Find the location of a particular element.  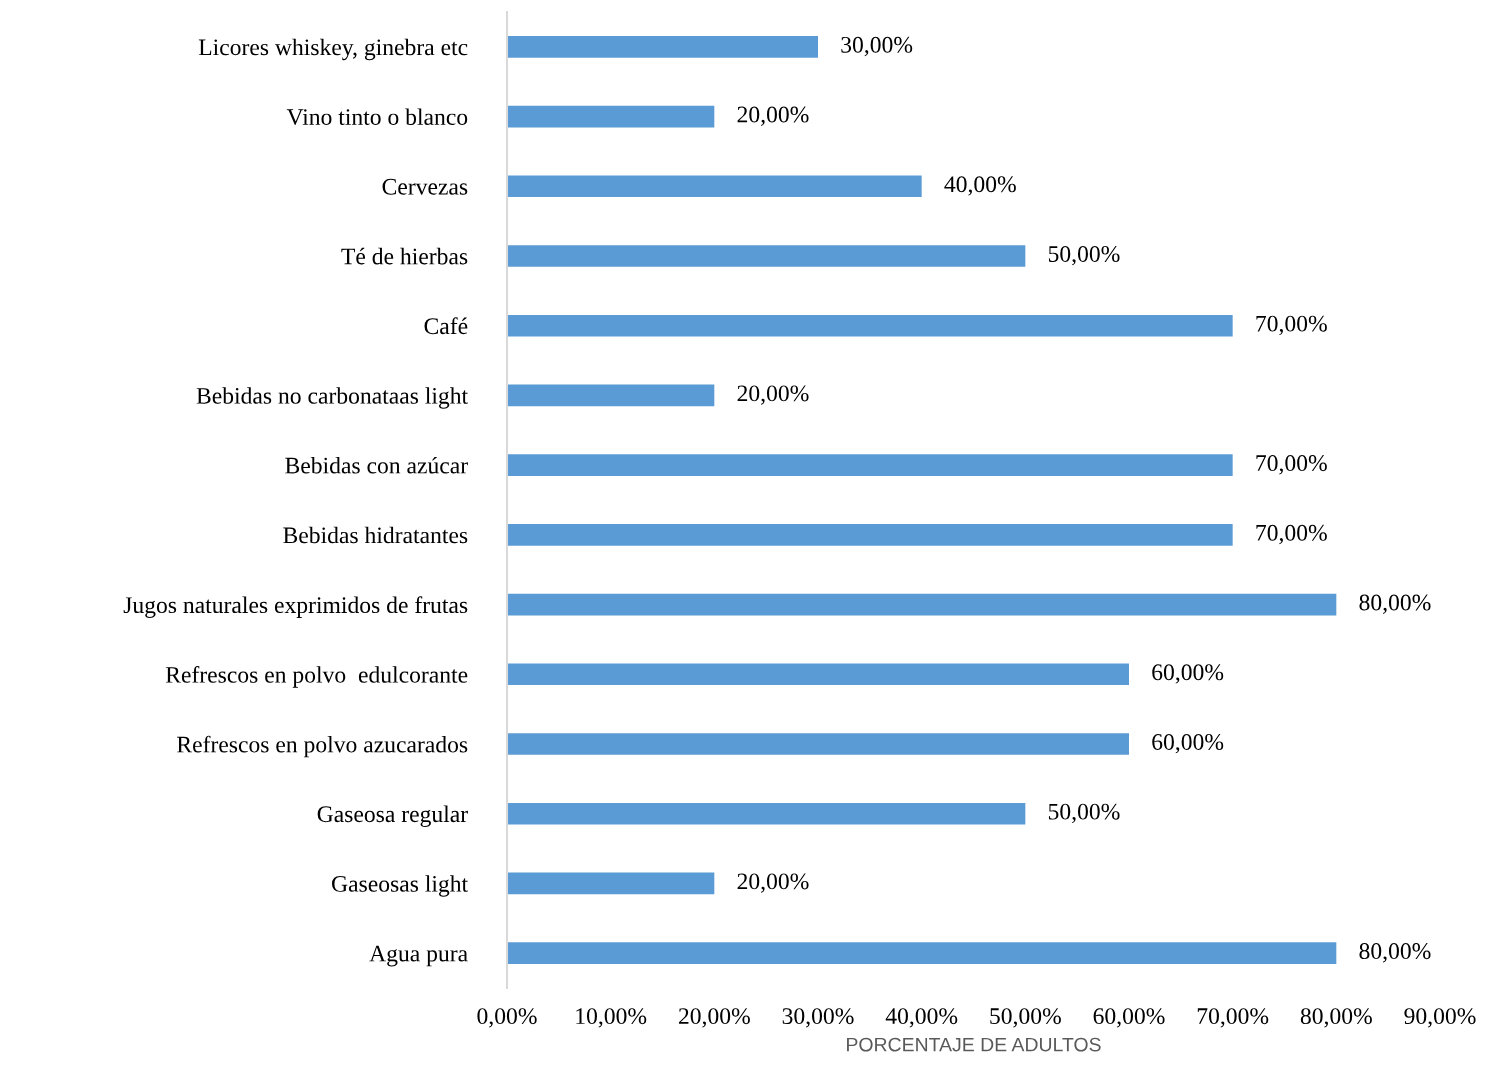

y-tick-label: Refrescos en polvo edulcorante is located at coordinates (316, 676).